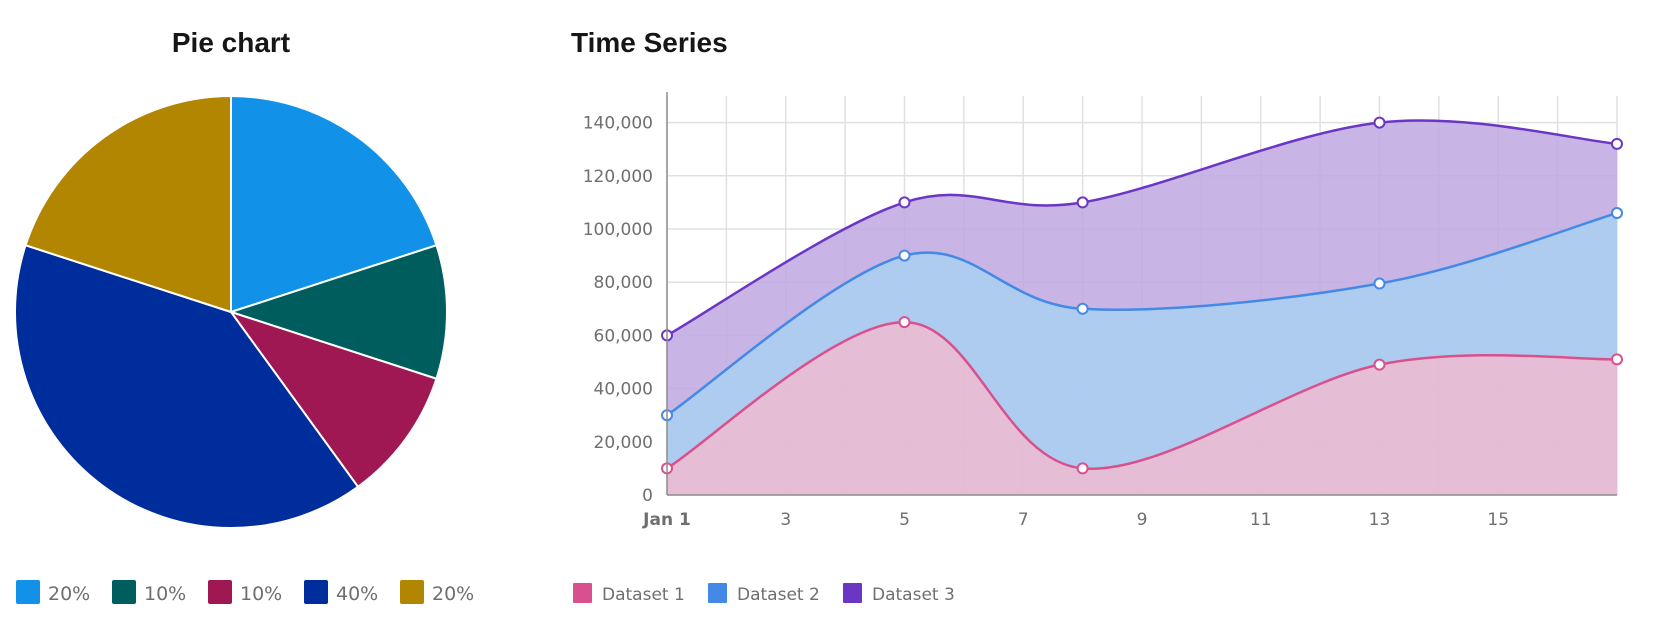 This screenshot has height=622, width=1672. I want to click on y-tick-label: 40,000, so click(623, 390).